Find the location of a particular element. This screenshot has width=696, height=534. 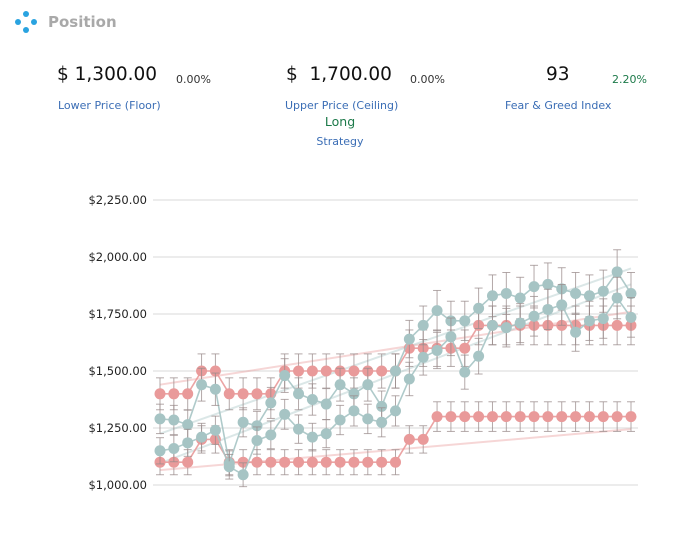

y-tick-label: $2,250.00 is located at coordinates (117, 200).